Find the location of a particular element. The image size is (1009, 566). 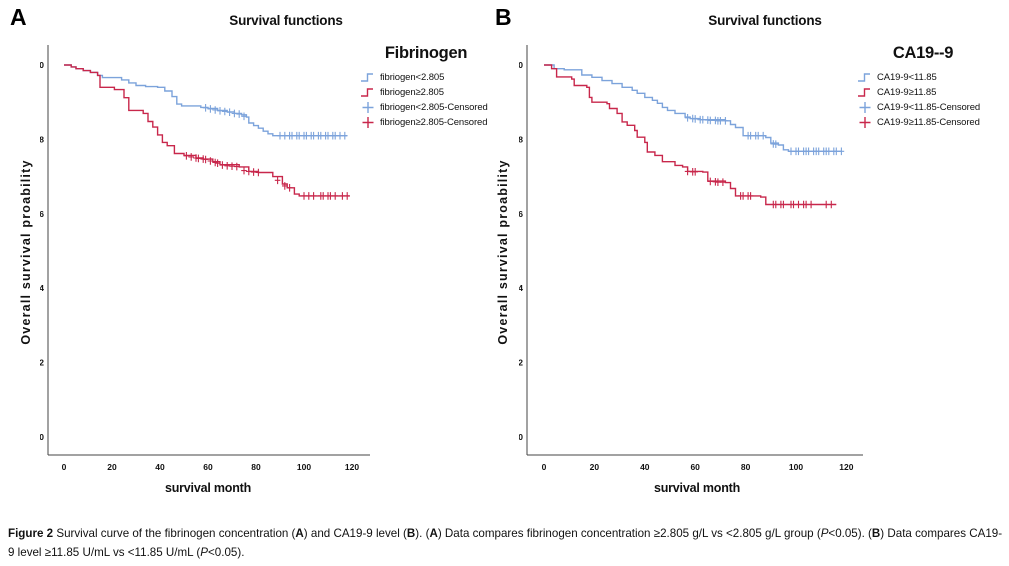

x-tick-label: 100 is located at coordinates (304, 467).